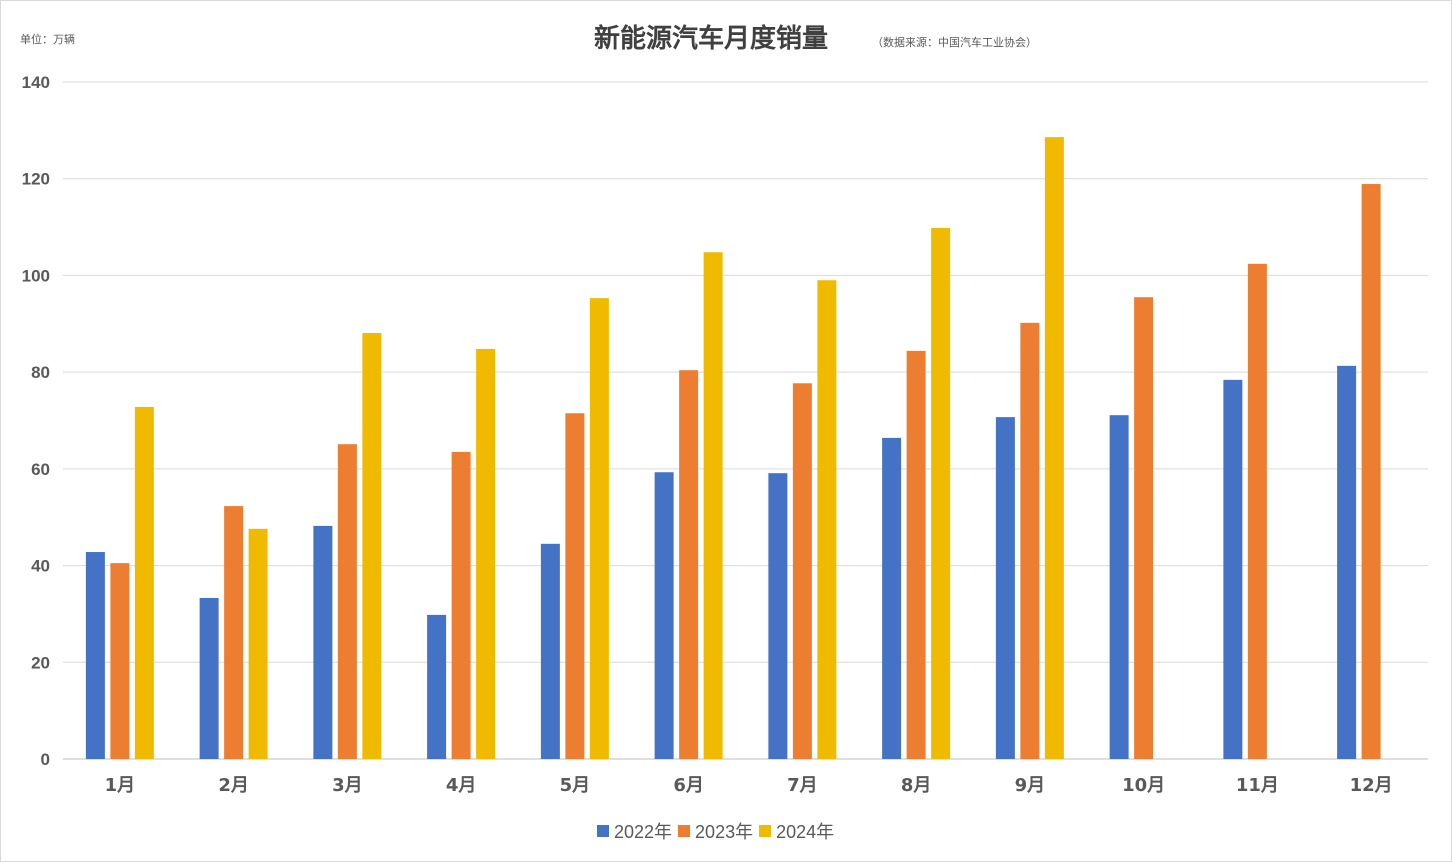 Image resolution: width=1452 pixels, height=862 pixels. I want to click on bar-2022年-10月, so click(1119, 587).